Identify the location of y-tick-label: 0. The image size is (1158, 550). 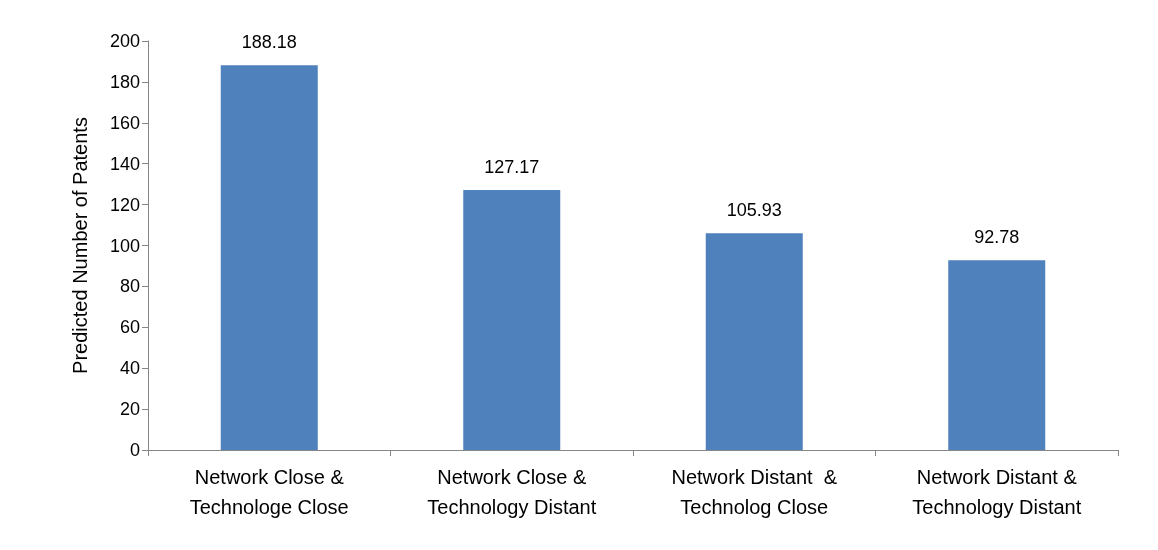
(134, 450).